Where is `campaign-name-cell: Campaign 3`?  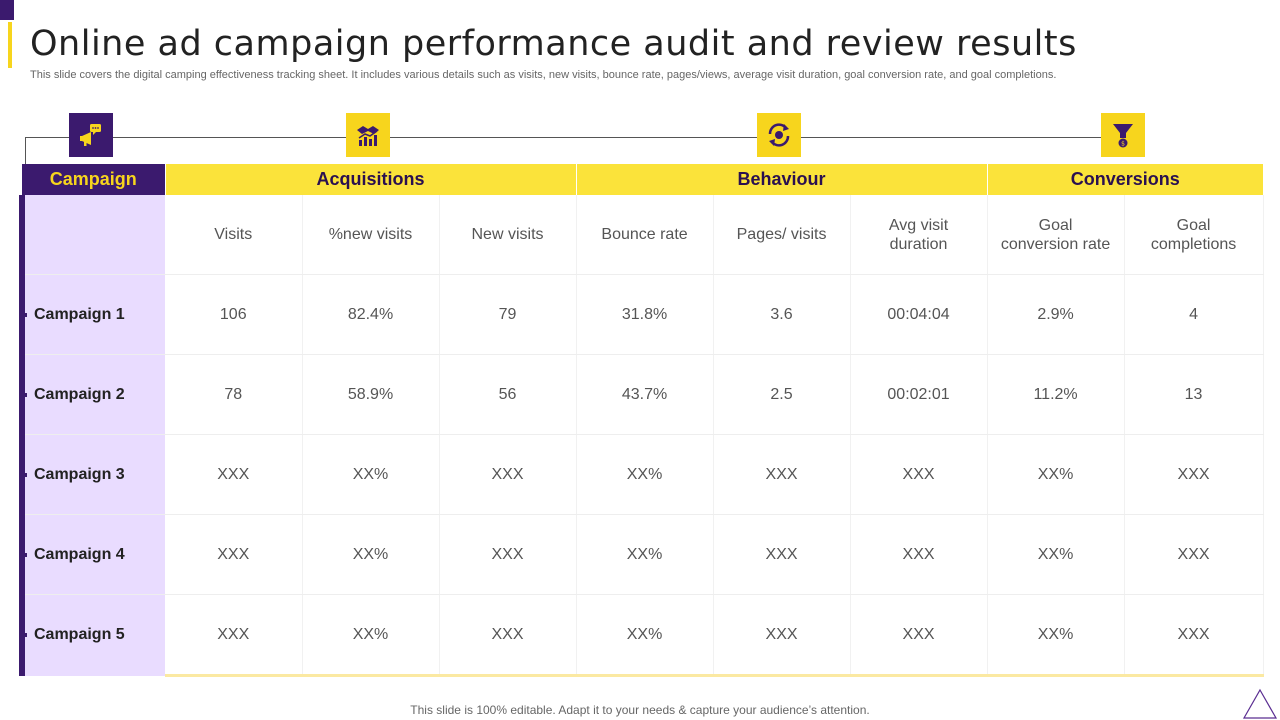 campaign-name-cell: Campaign 3 is located at coordinates (92, 474).